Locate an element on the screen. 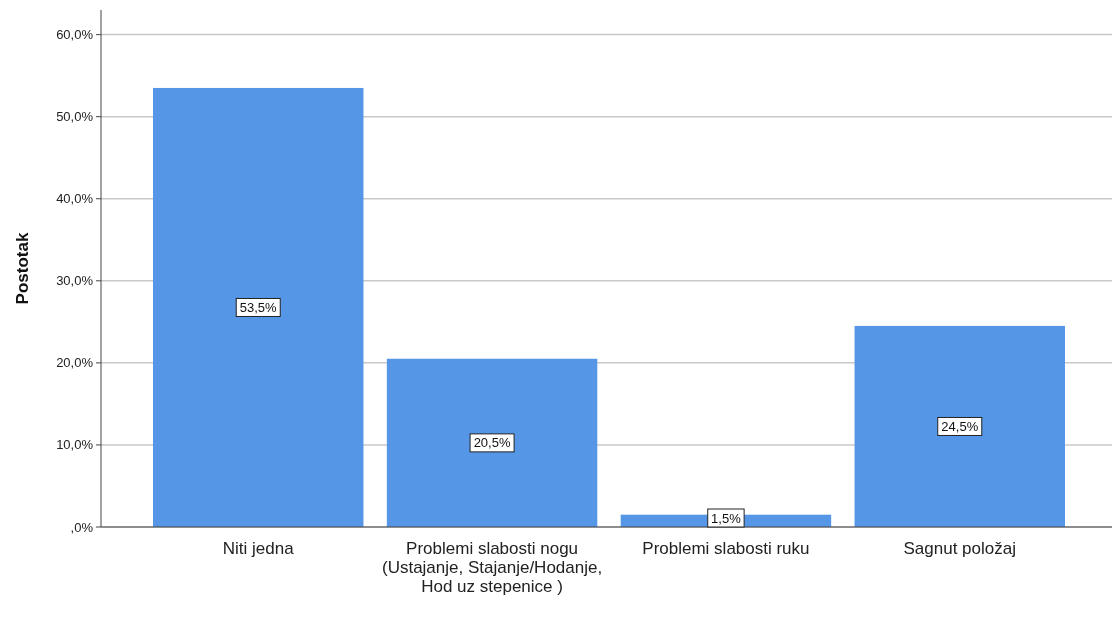 This screenshot has height=624, width=1112. data-label: 20,5% is located at coordinates (492, 443).